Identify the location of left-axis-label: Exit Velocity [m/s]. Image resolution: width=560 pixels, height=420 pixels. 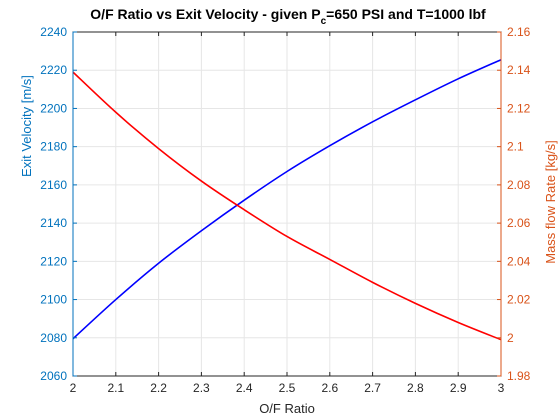
(26, 126).